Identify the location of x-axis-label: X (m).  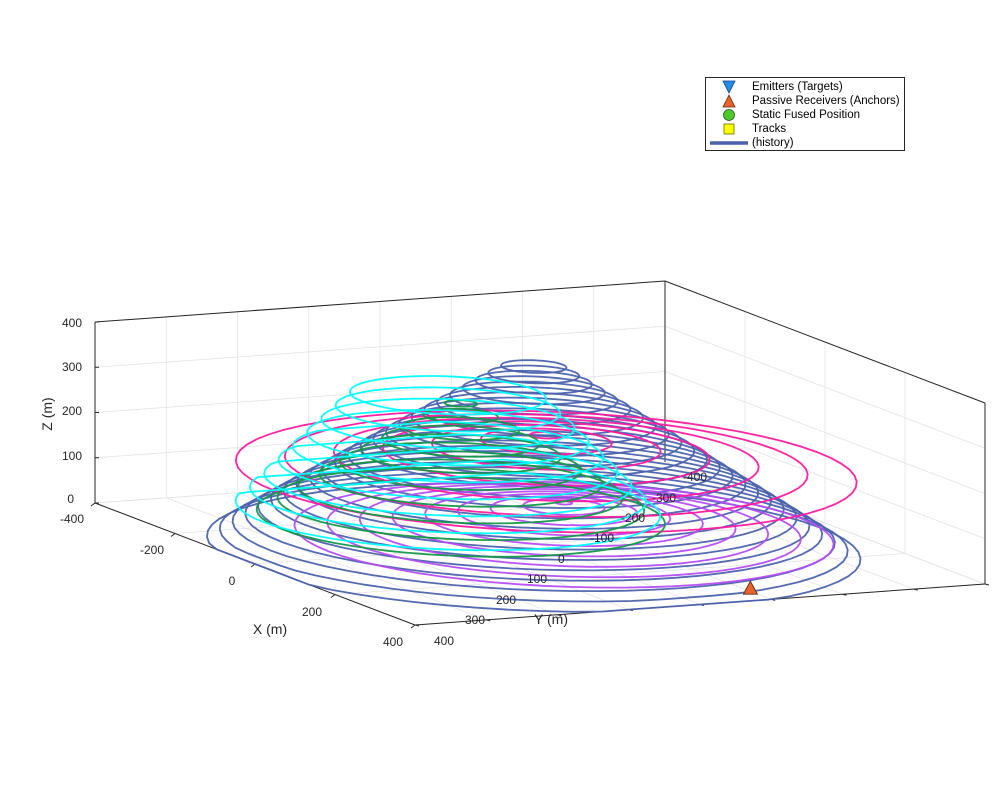
(270, 629).